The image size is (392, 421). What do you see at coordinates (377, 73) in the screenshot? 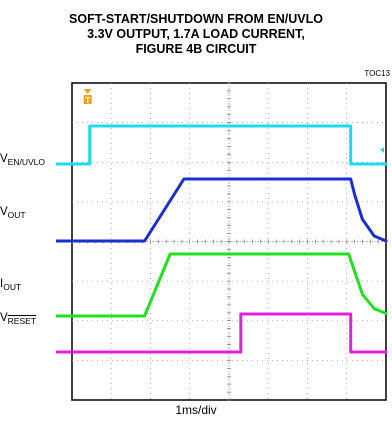
I see `figure-id: TOC13` at bounding box center [377, 73].